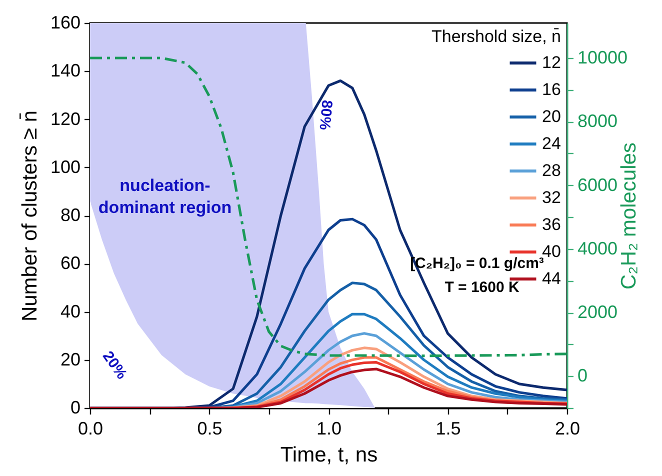  Describe the element at coordinates (551, 170) in the screenshot. I see `legend-label: 28` at that location.